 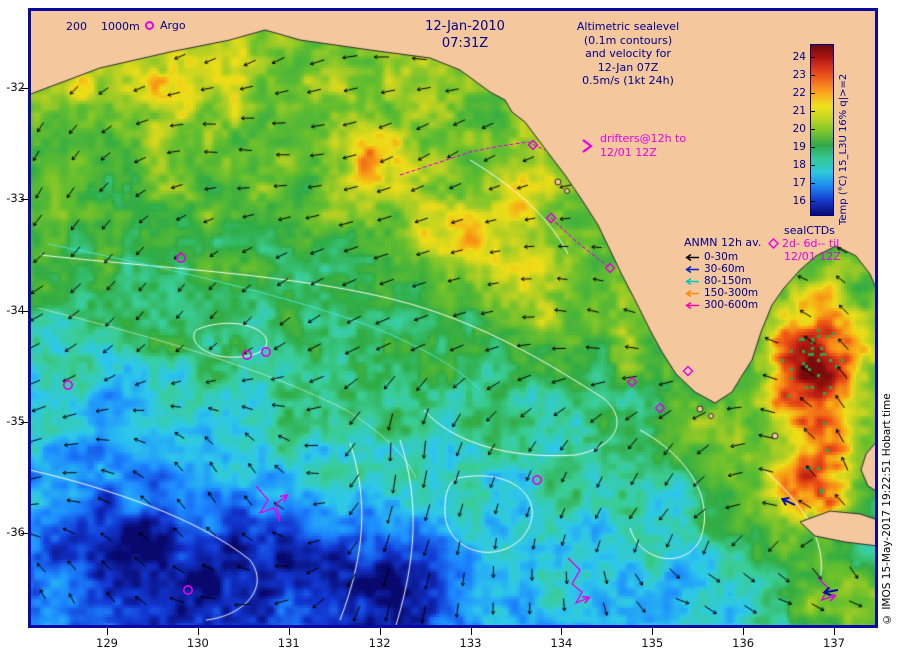 What do you see at coordinates (799, 57) in the screenshot?
I see `colorbar-tick-label: 24` at bounding box center [799, 57].